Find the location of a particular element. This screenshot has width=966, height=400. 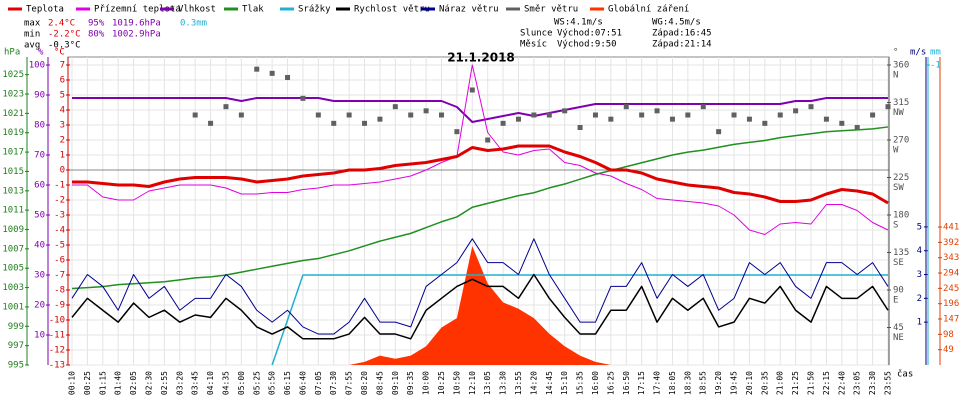

x-tick-label: 03:20 is located at coordinates (179, 383).